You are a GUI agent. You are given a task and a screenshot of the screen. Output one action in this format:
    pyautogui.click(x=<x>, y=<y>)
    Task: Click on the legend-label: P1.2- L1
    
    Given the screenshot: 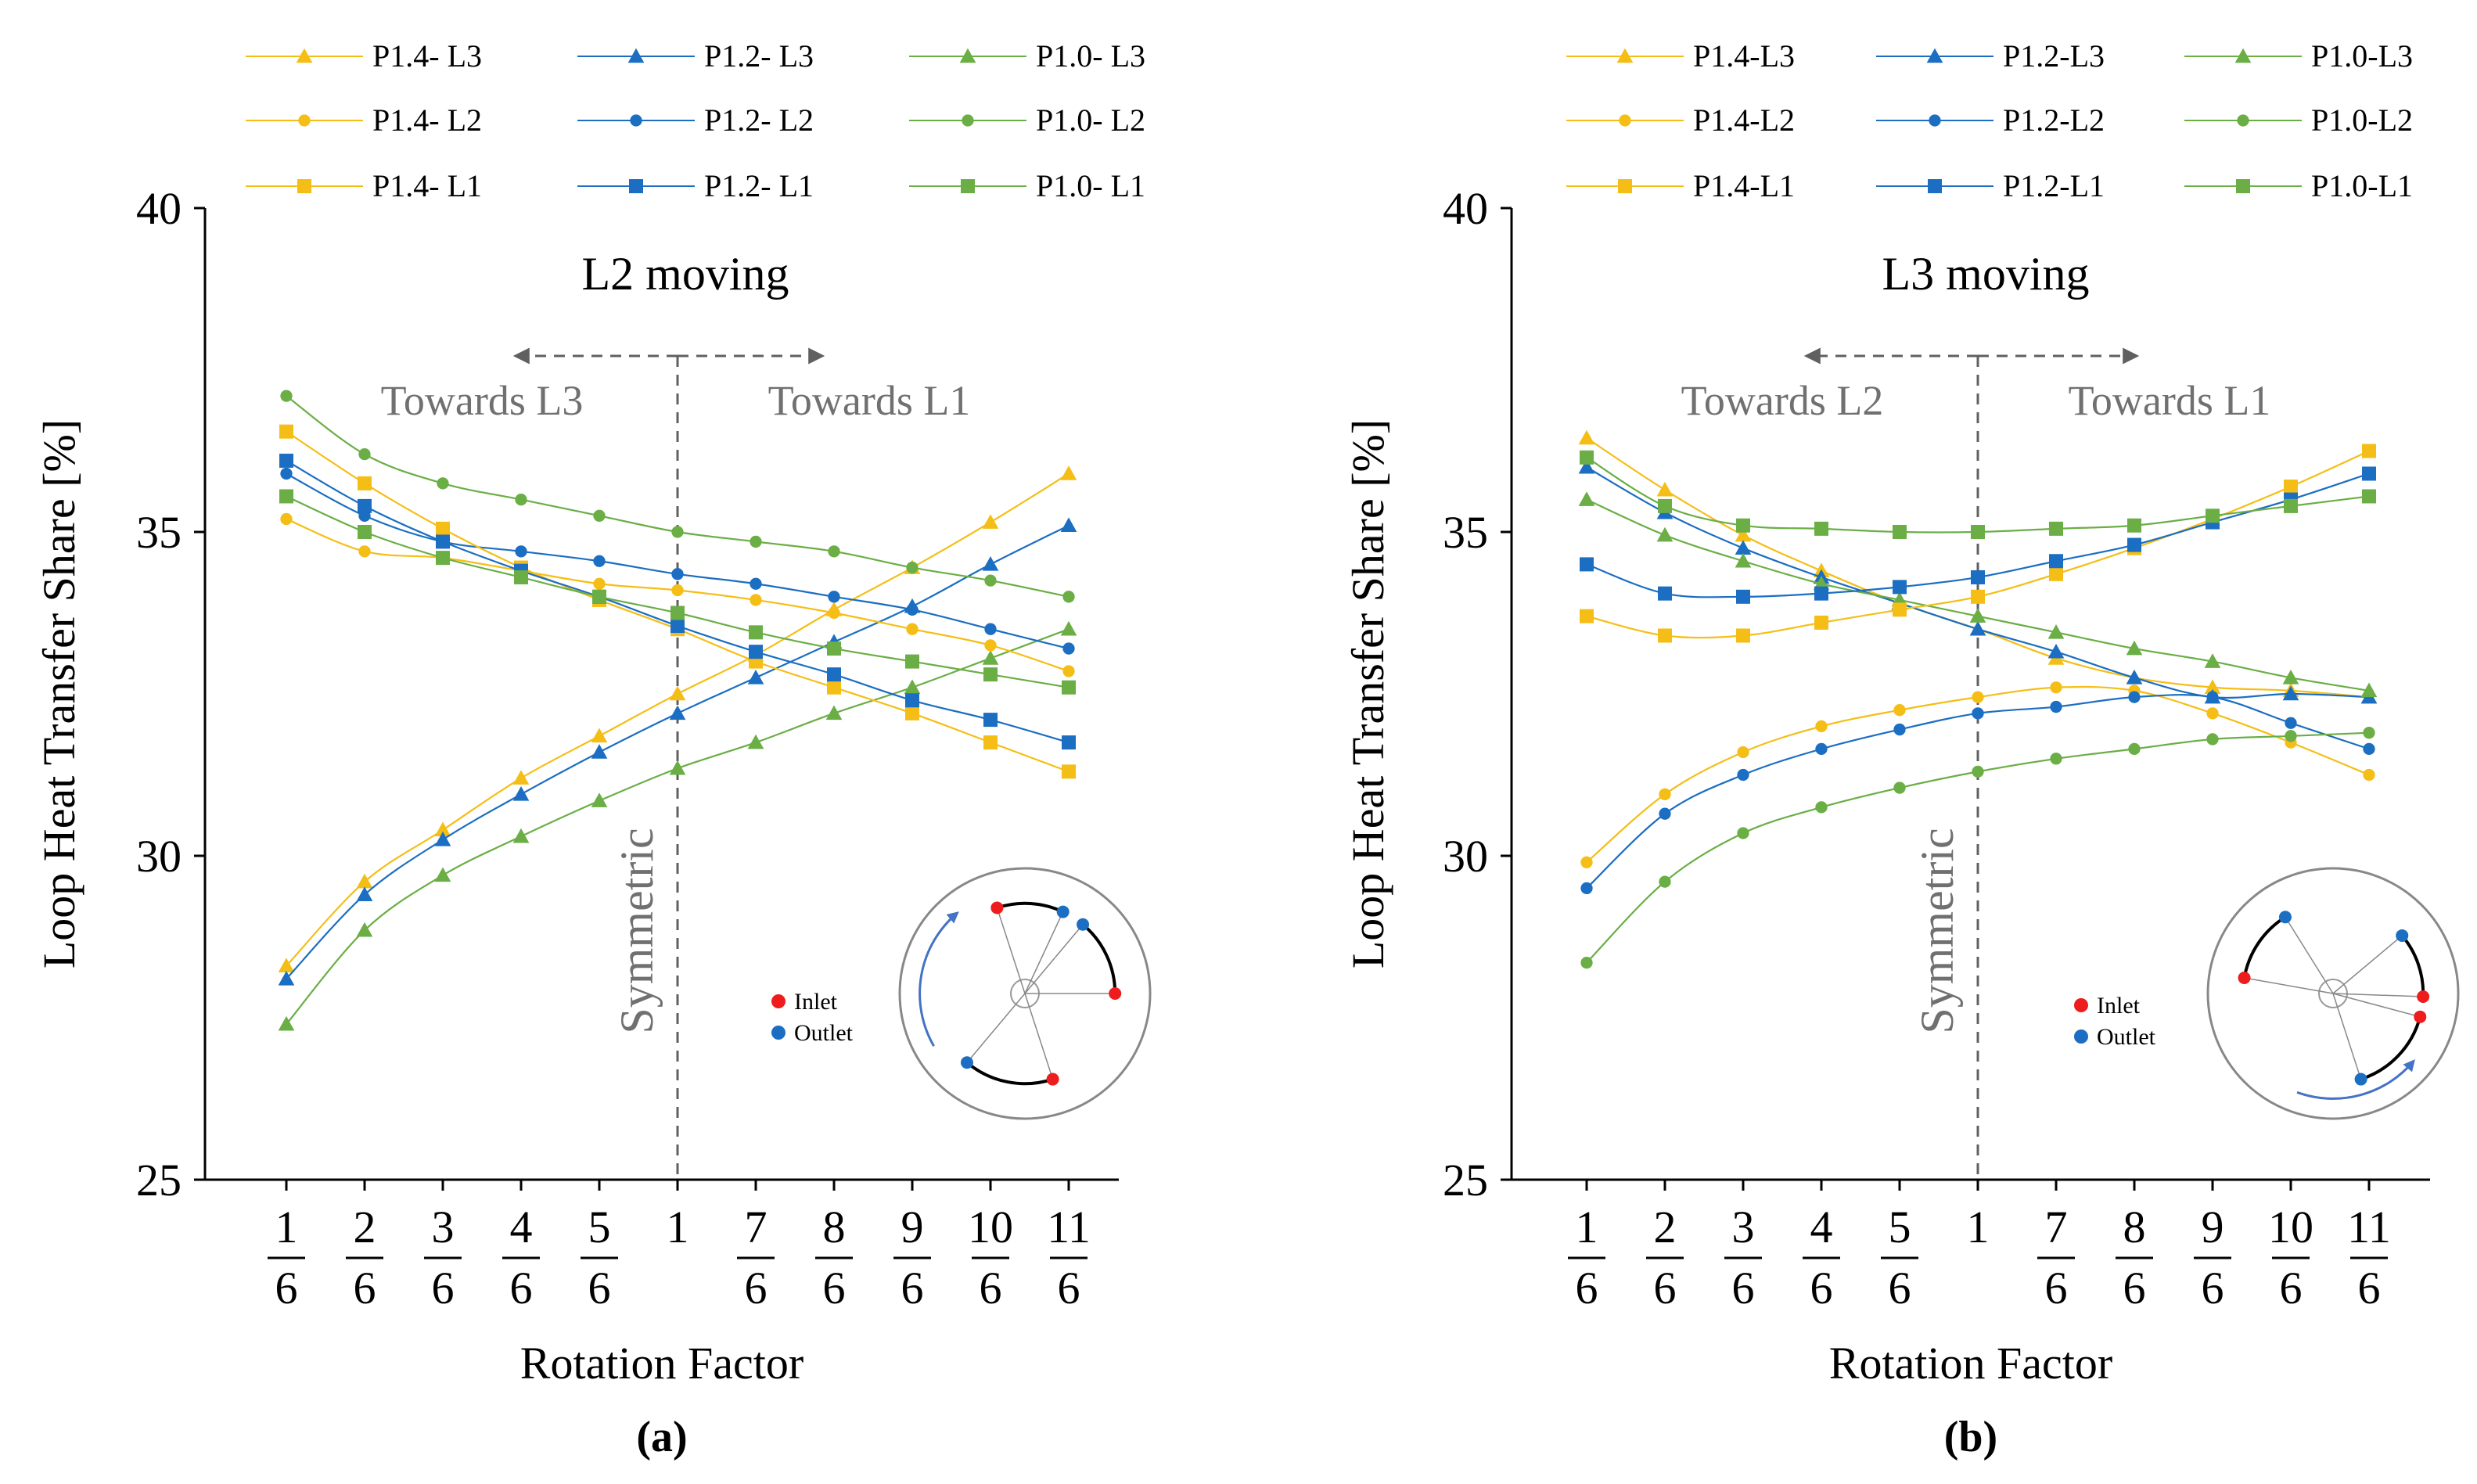 What is the action you would take?
    pyautogui.click(x=759, y=185)
    